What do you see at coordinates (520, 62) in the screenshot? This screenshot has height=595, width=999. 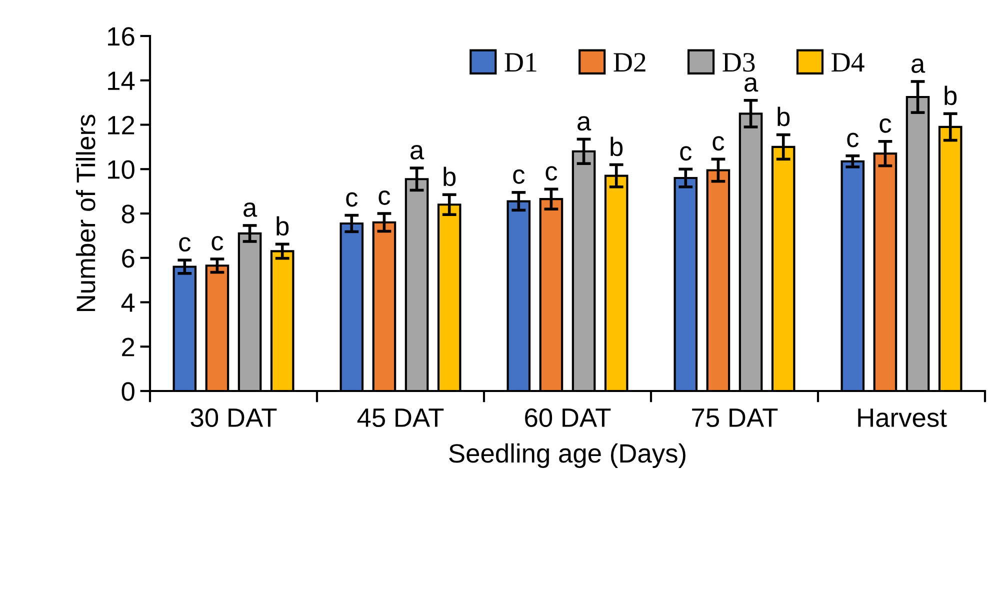 I see `legend-label: D1` at bounding box center [520, 62].